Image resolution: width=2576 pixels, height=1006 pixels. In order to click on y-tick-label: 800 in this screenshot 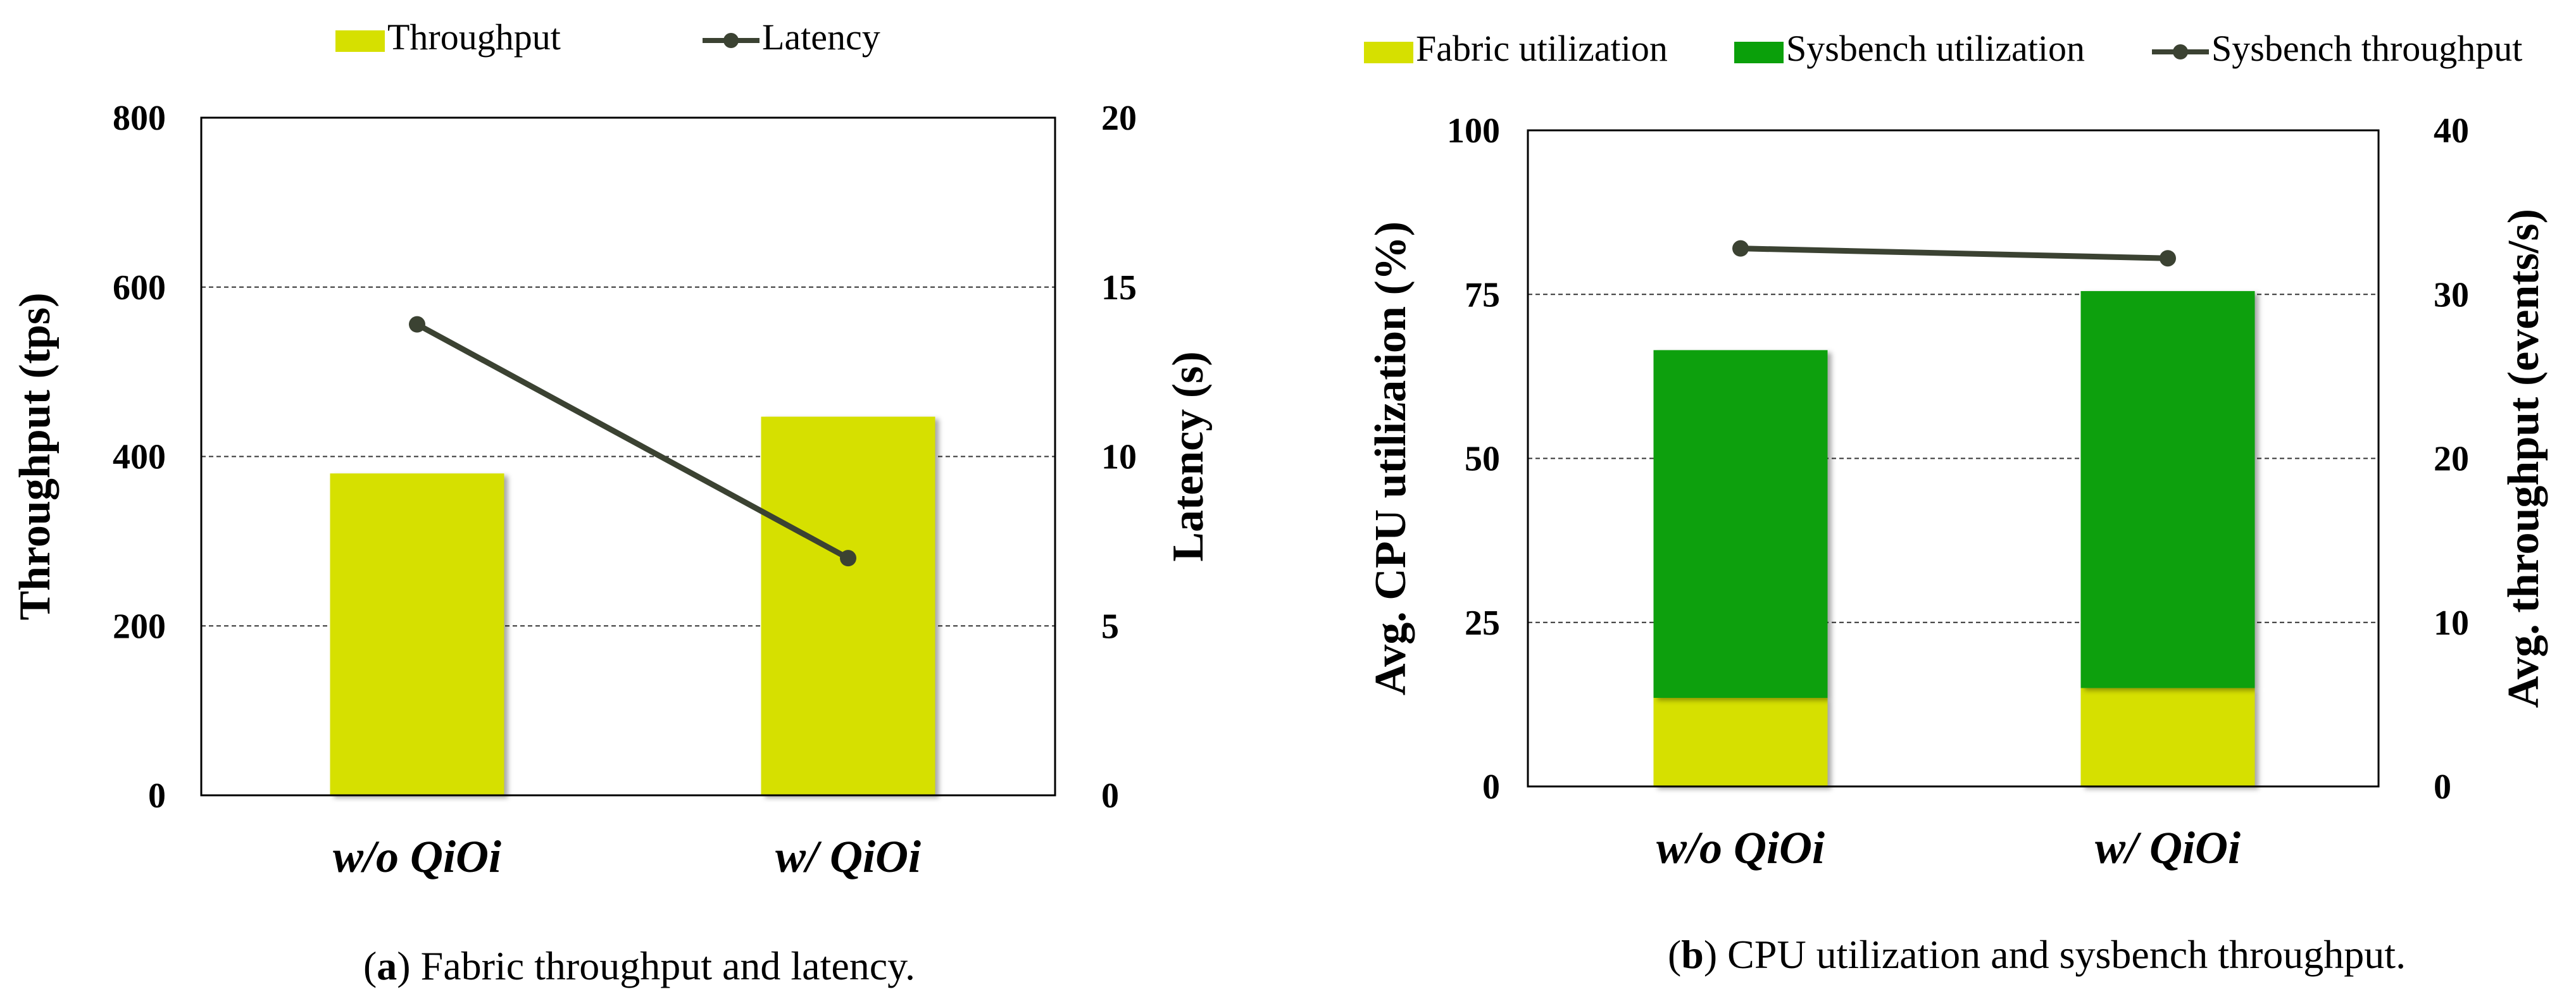, I will do `click(139, 118)`.